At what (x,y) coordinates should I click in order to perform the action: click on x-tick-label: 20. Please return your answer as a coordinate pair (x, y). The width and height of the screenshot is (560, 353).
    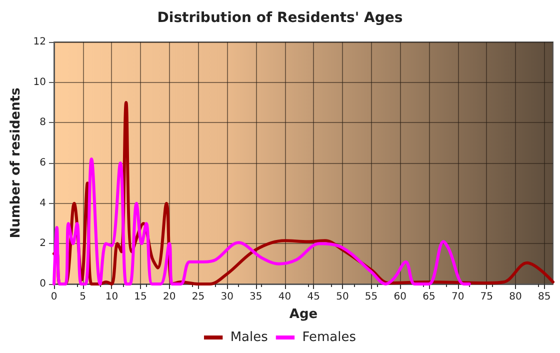
    Looking at the image, I should click on (169, 297).